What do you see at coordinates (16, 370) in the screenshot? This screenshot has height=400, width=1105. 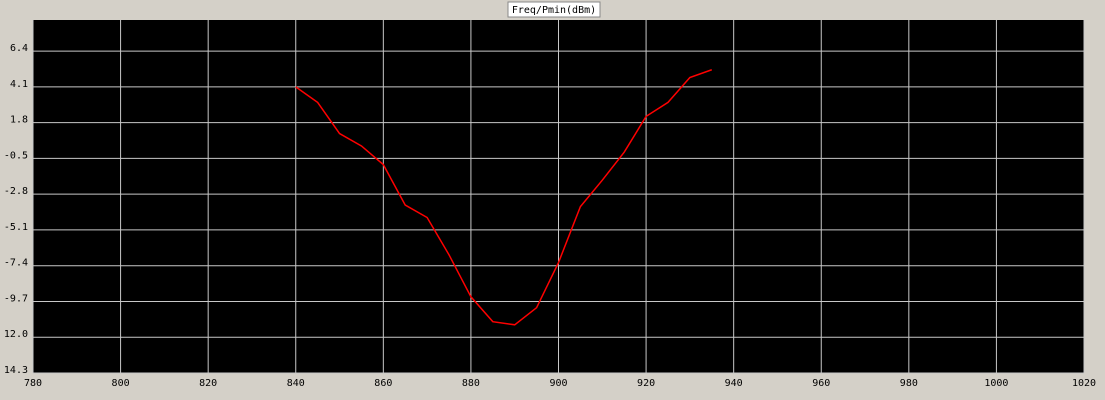 I see `y-tick-label: 14.3` at bounding box center [16, 370].